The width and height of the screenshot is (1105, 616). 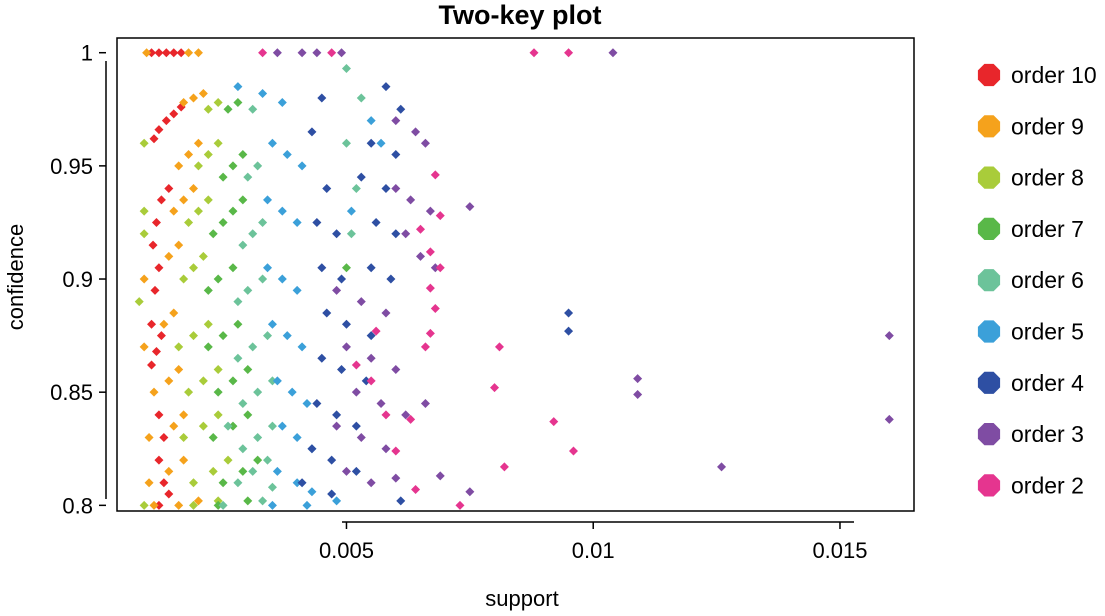 What do you see at coordinates (1047, 280) in the screenshot?
I see `legend-label-order-6: order 6` at bounding box center [1047, 280].